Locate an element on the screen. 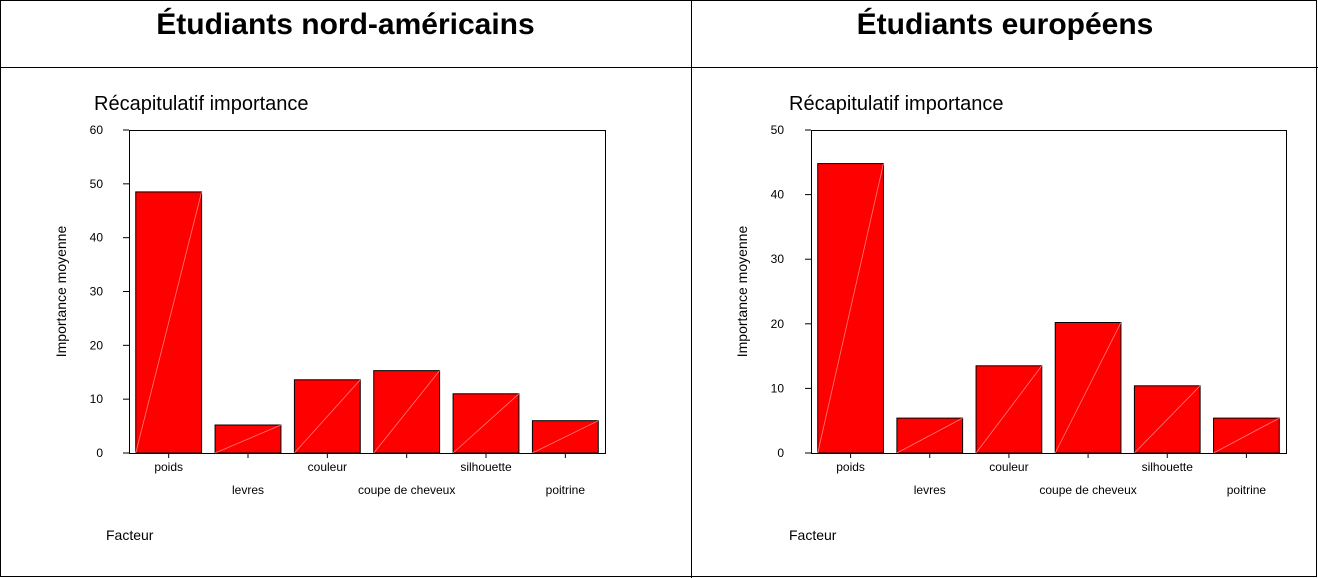 This screenshot has width=1318, height=578. y-tick-label: 60 is located at coordinates (97, 130).